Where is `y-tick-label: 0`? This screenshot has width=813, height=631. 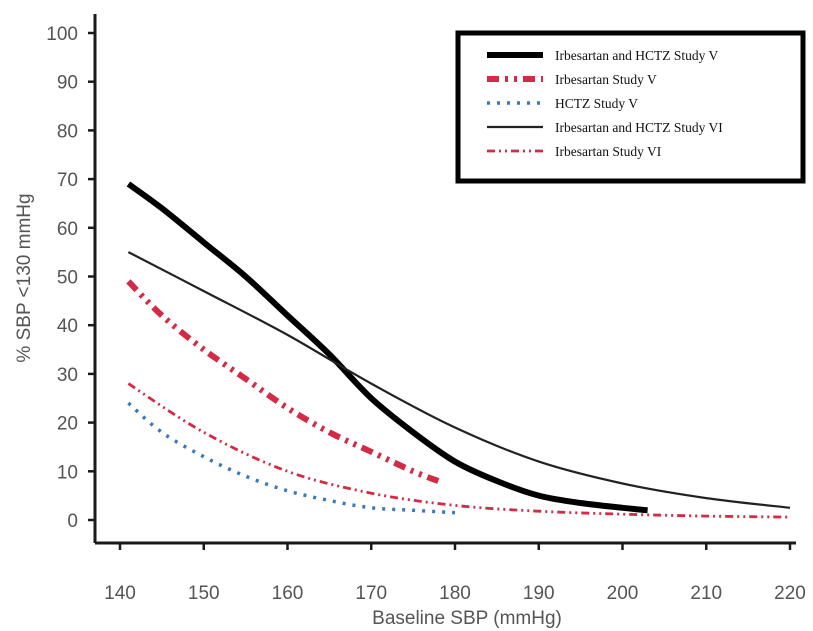
y-tick-label: 0 is located at coordinates (72, 521).